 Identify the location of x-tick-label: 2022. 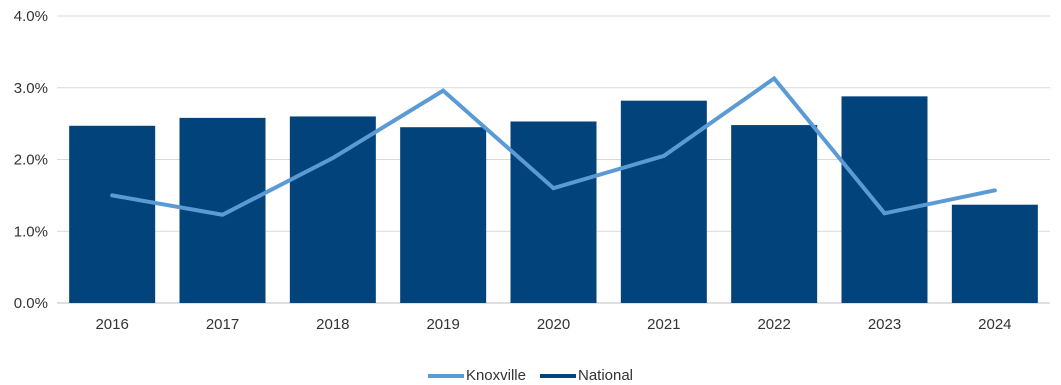
(773, 324).